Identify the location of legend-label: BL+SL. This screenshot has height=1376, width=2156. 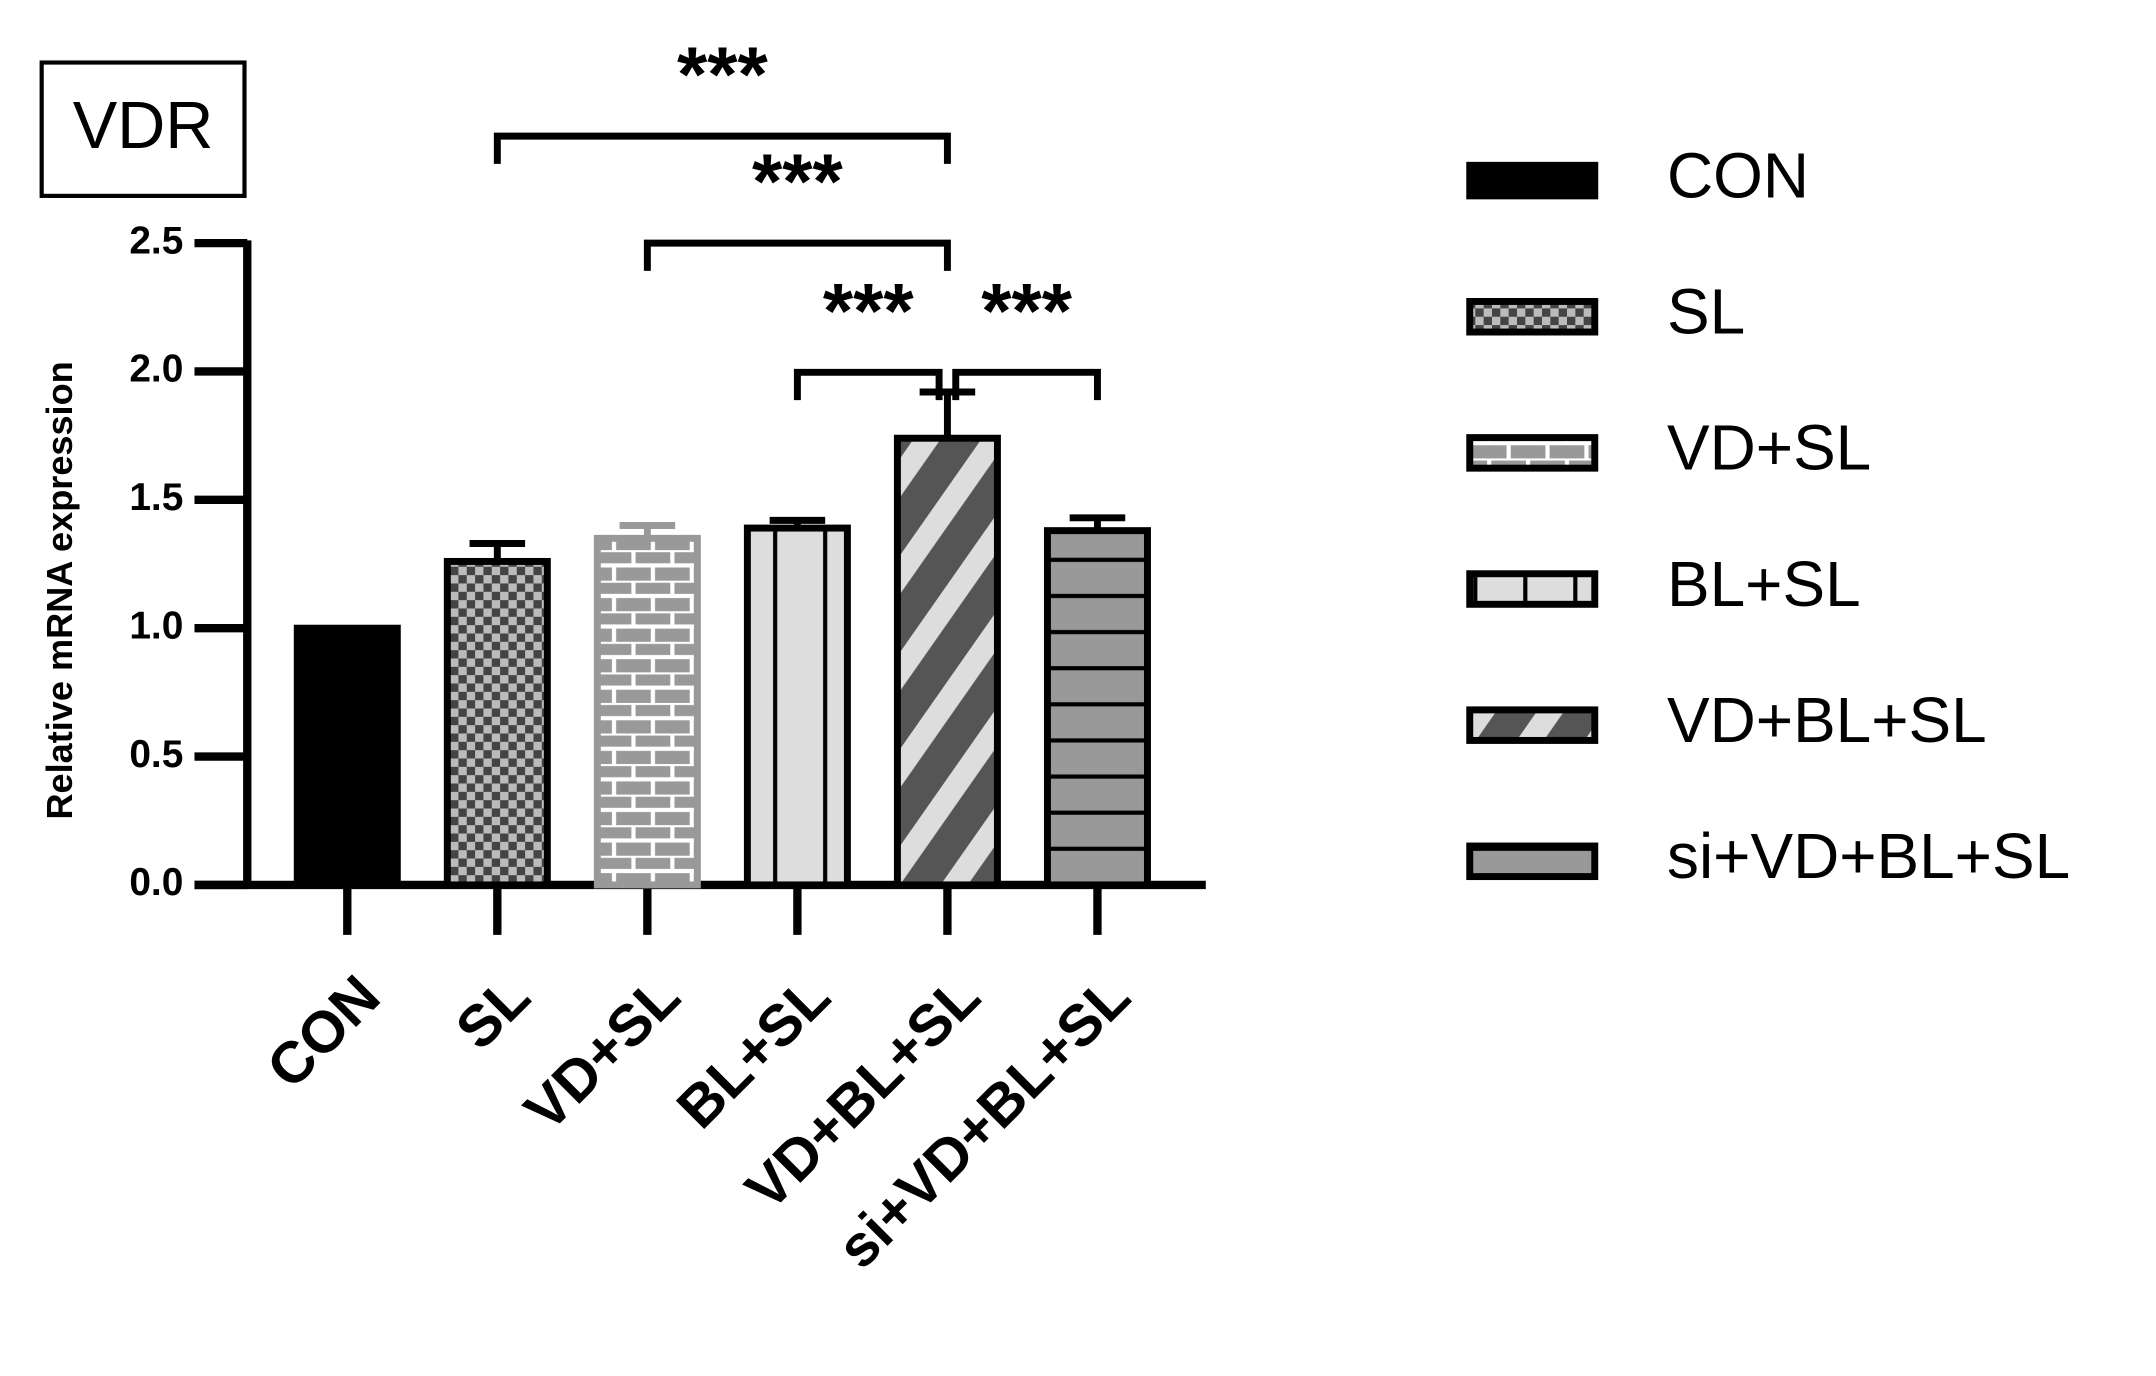
(1764, 584).